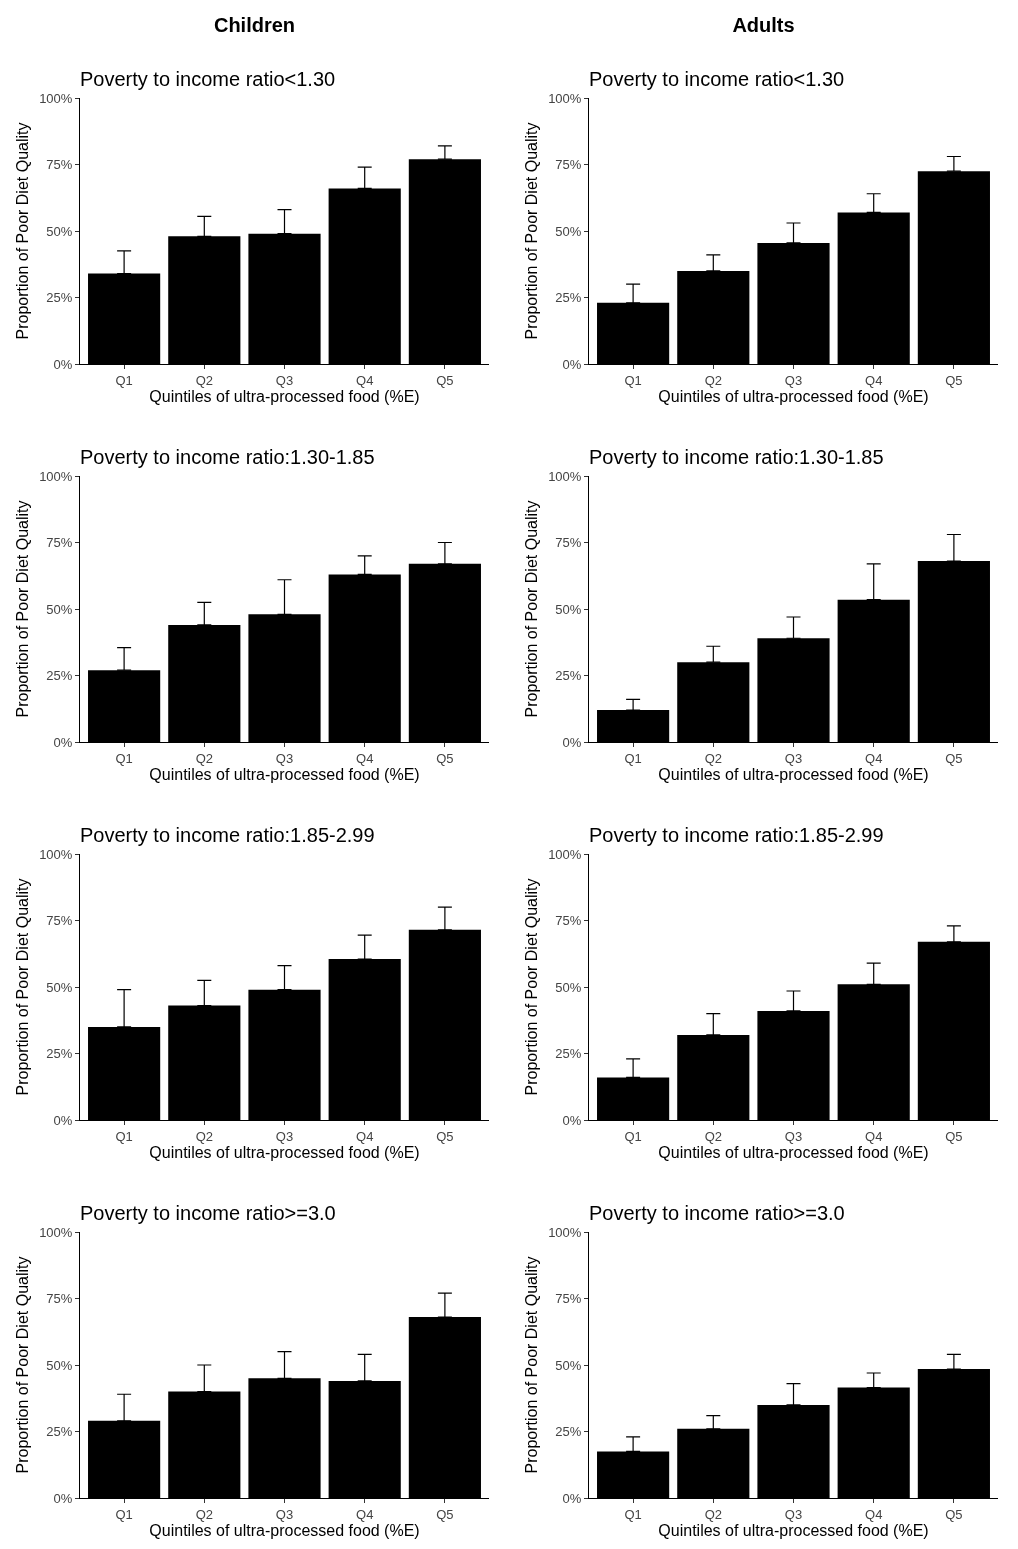 Image resolution: width=1018 pixels, height=1549 pixels. I want to click on text: Adults, so click(763, 25).